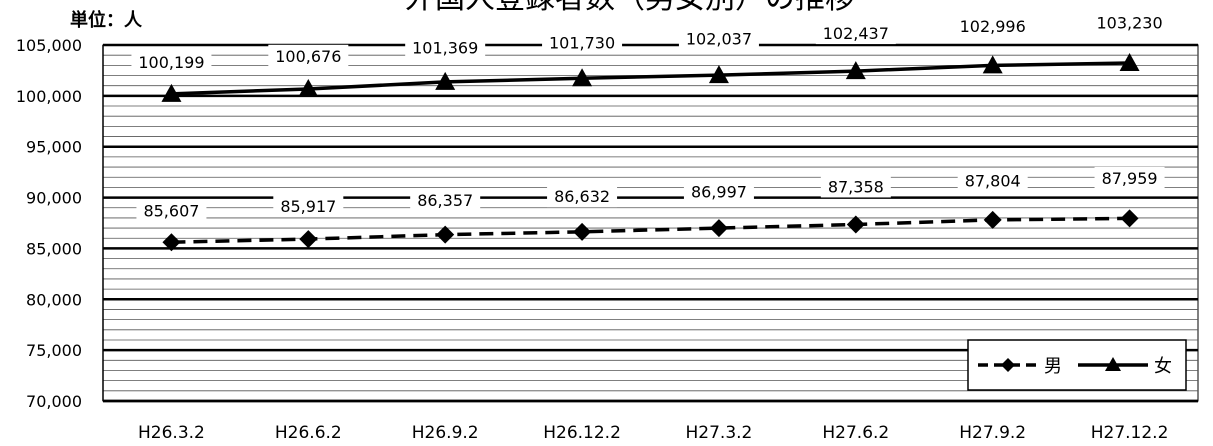 This screenshot has width=1213, height=446. Describe the element at coordinates (445, 433) in the screenshot. I see `x-tick-label: H26.9.2` at that location.